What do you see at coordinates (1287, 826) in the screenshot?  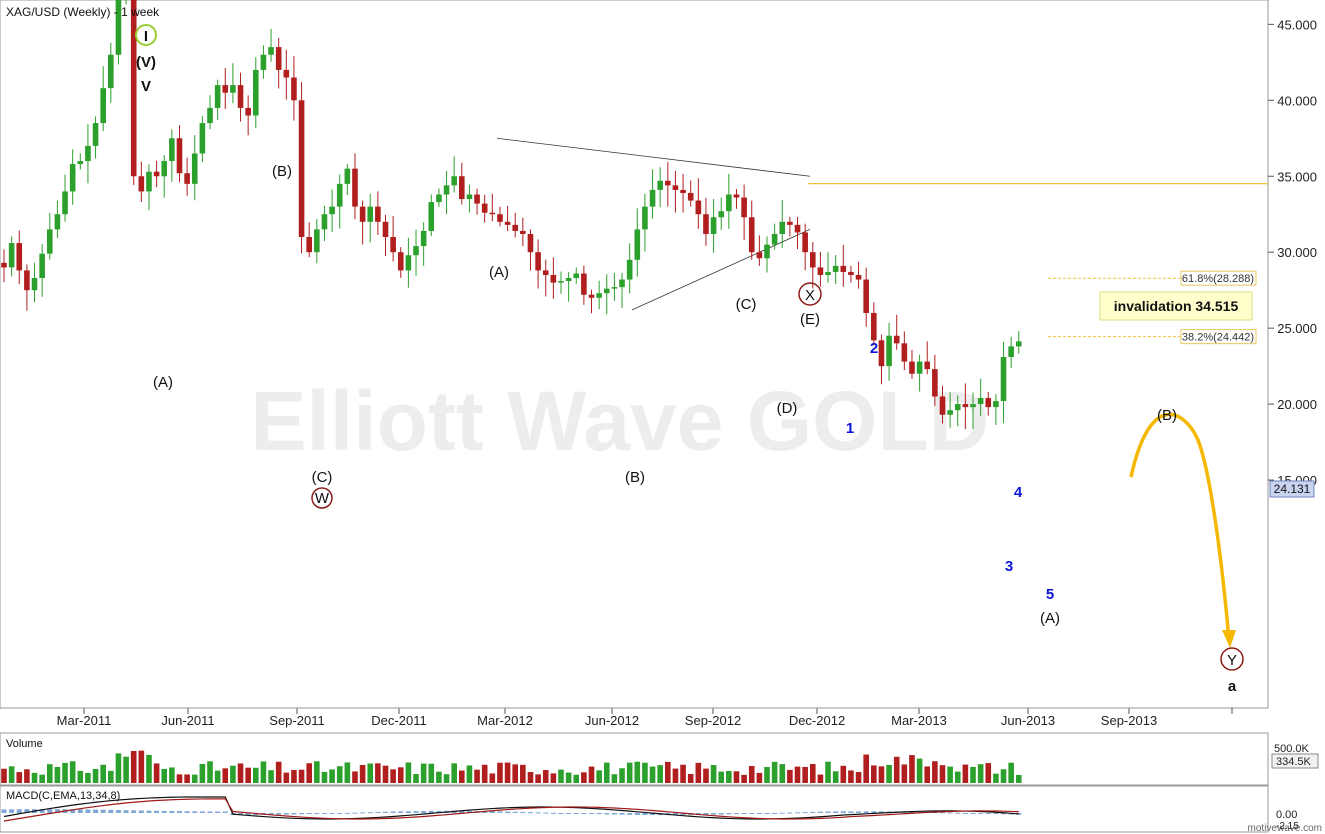 I see `macd-axis-current: -2.15` at bounding box center [1287, 826].